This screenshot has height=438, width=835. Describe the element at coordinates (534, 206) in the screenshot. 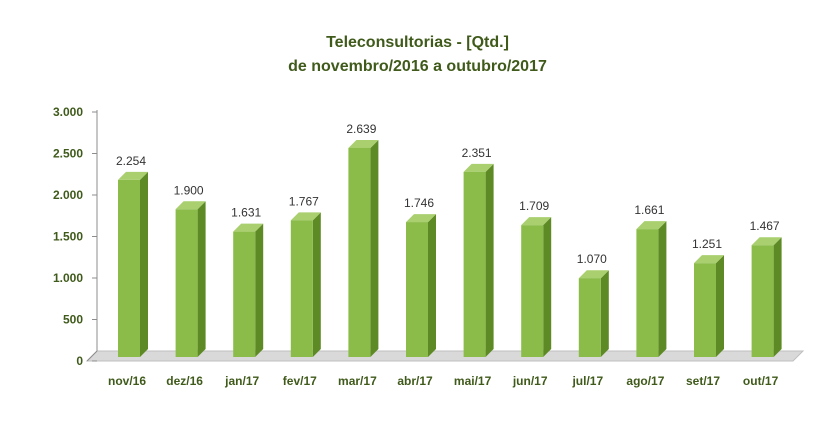

I see `data-label: 1.709` at that location.